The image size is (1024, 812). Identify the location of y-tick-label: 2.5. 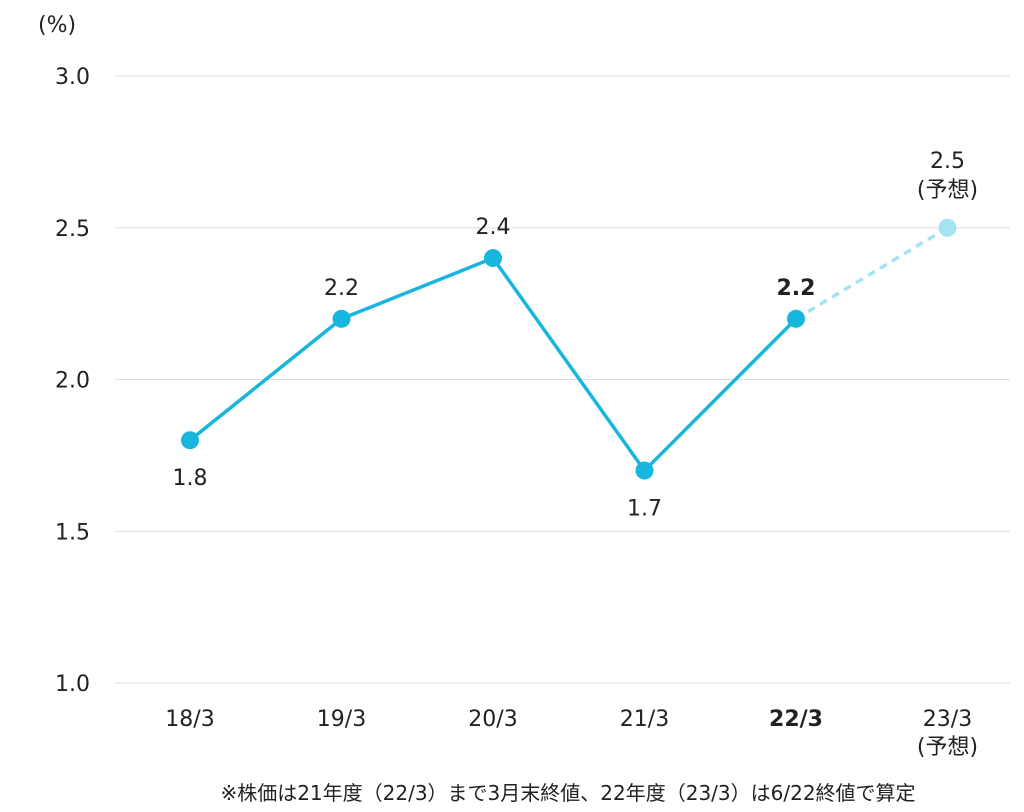
(72, 229).